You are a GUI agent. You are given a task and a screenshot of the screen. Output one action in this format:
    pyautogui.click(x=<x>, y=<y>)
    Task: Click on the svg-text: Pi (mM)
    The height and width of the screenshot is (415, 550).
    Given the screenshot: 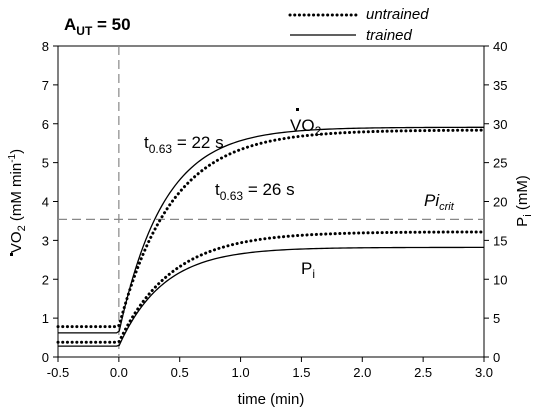 What is the action you would take?
    pyautogui.click(x=524, y=201)
    